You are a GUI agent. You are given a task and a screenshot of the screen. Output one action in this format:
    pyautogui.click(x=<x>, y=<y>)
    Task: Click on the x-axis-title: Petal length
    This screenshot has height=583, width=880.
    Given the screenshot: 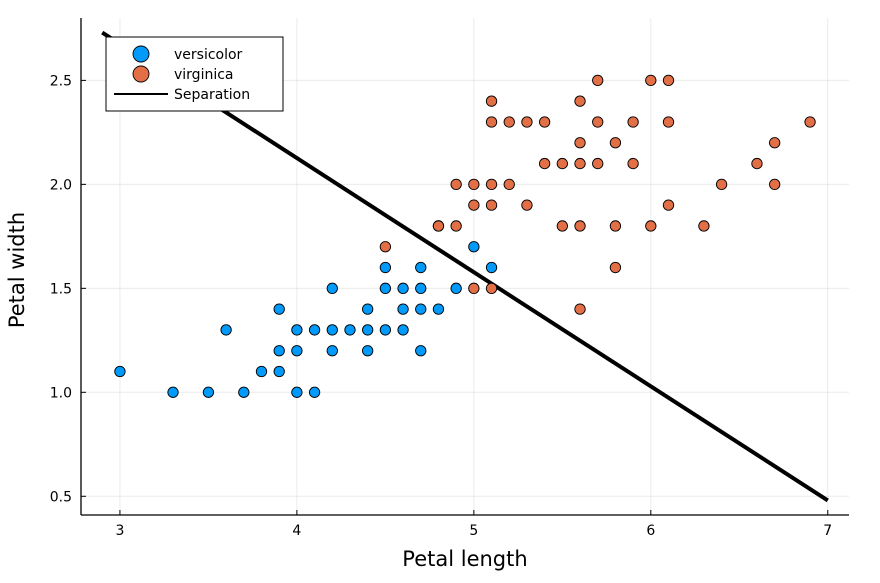 What is the action you would take?
    pyautogui.click(x=464, y=559)
    